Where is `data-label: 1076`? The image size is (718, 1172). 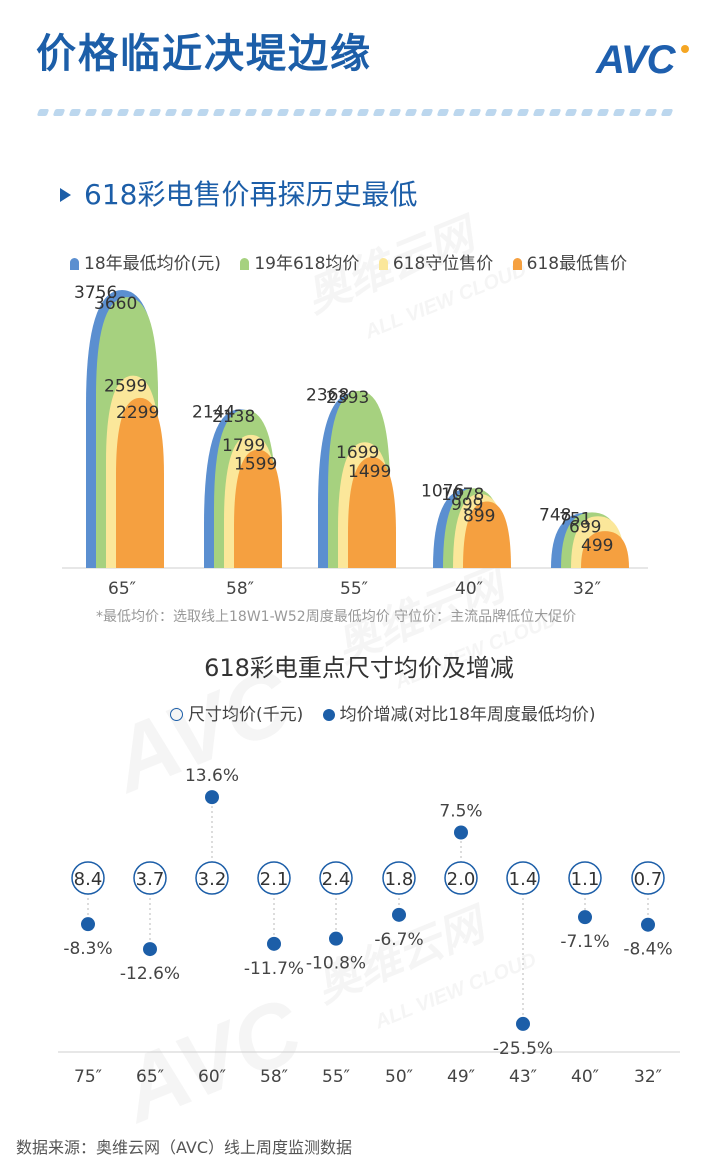 data-label: 1076 is located at coordinates (442, 491).